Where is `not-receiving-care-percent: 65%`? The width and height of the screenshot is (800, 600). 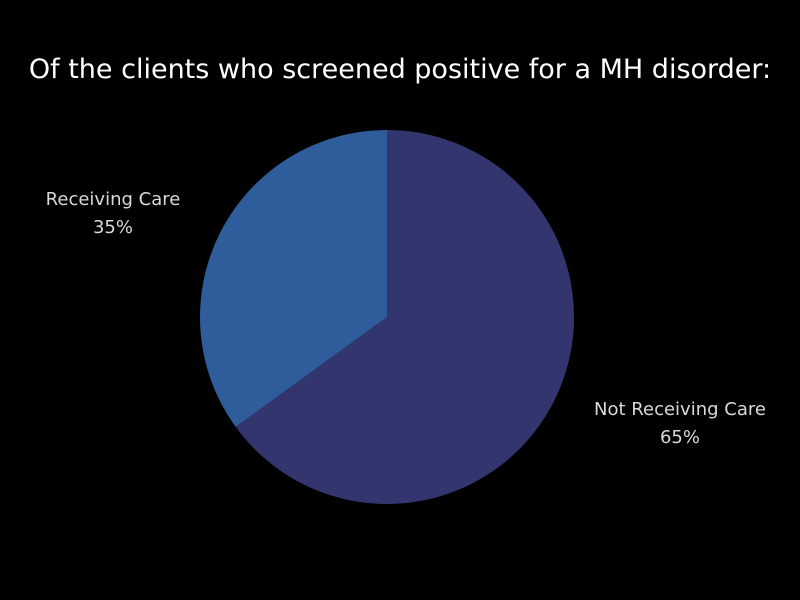
not-receiving-care-percent: 65% is located at coordinates (679, 437).